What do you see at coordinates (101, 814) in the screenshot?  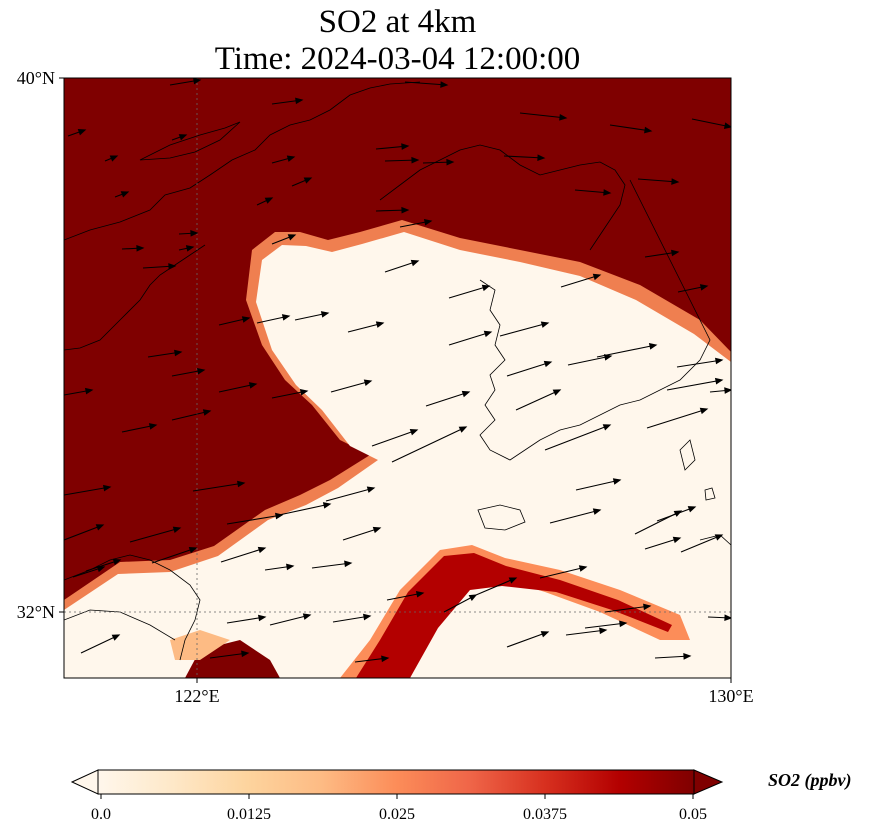 I see `colorbar-tick-0: 0.0` at bounding box center [101, 814].